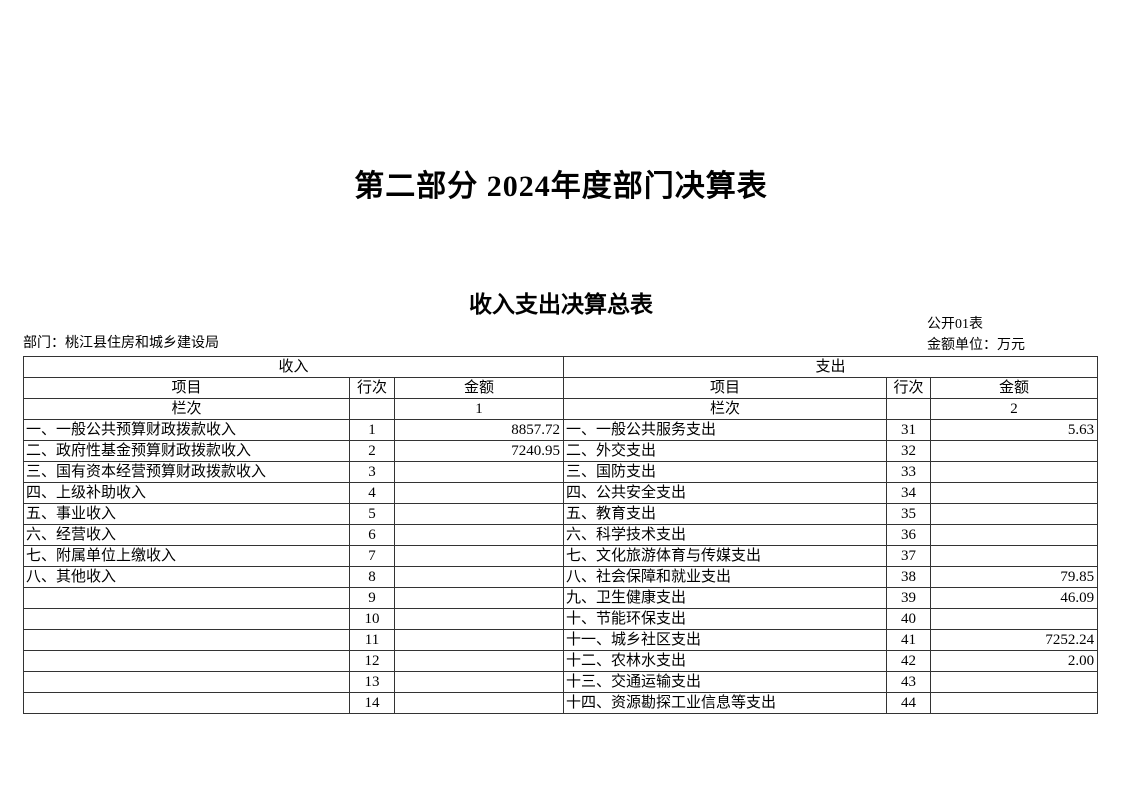 The width and height of the screenshot is (1122, 793). I want to click on income-line-number: 2, so click(372, 451).